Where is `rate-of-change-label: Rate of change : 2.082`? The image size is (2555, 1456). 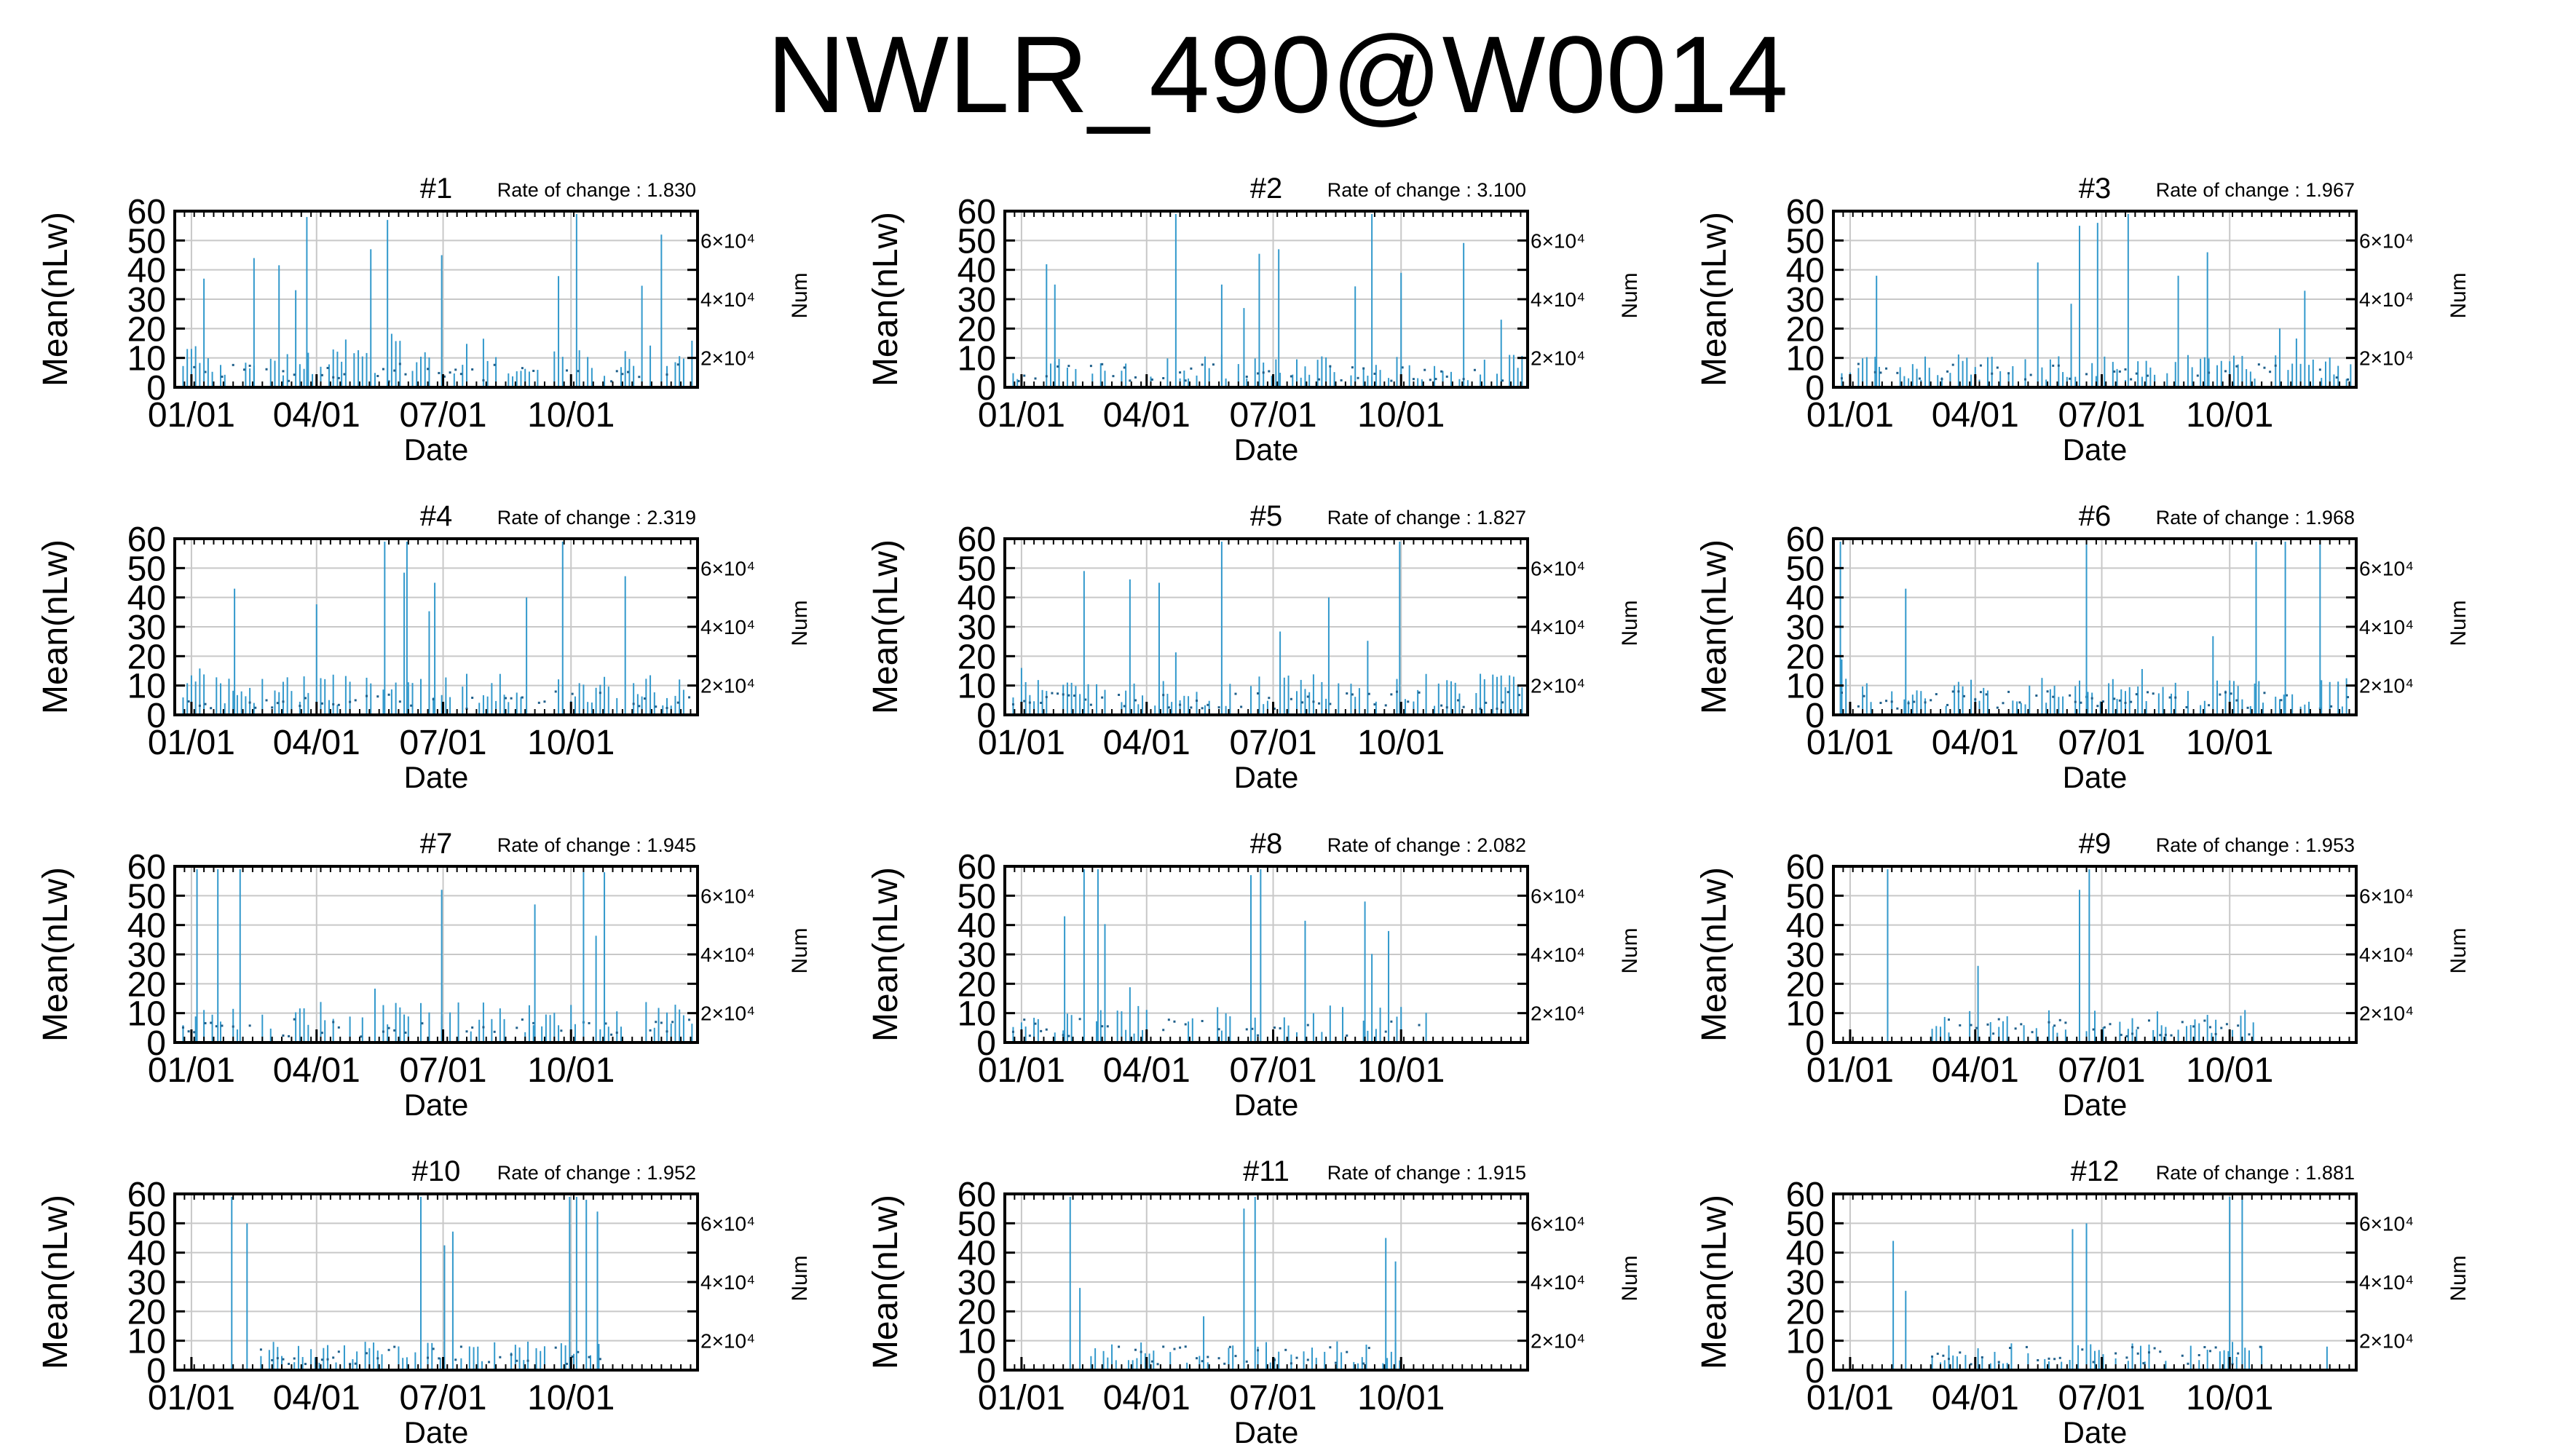 rate-of-change-label: Rate of change : 2.082 is located at coordinates (1426, 845).